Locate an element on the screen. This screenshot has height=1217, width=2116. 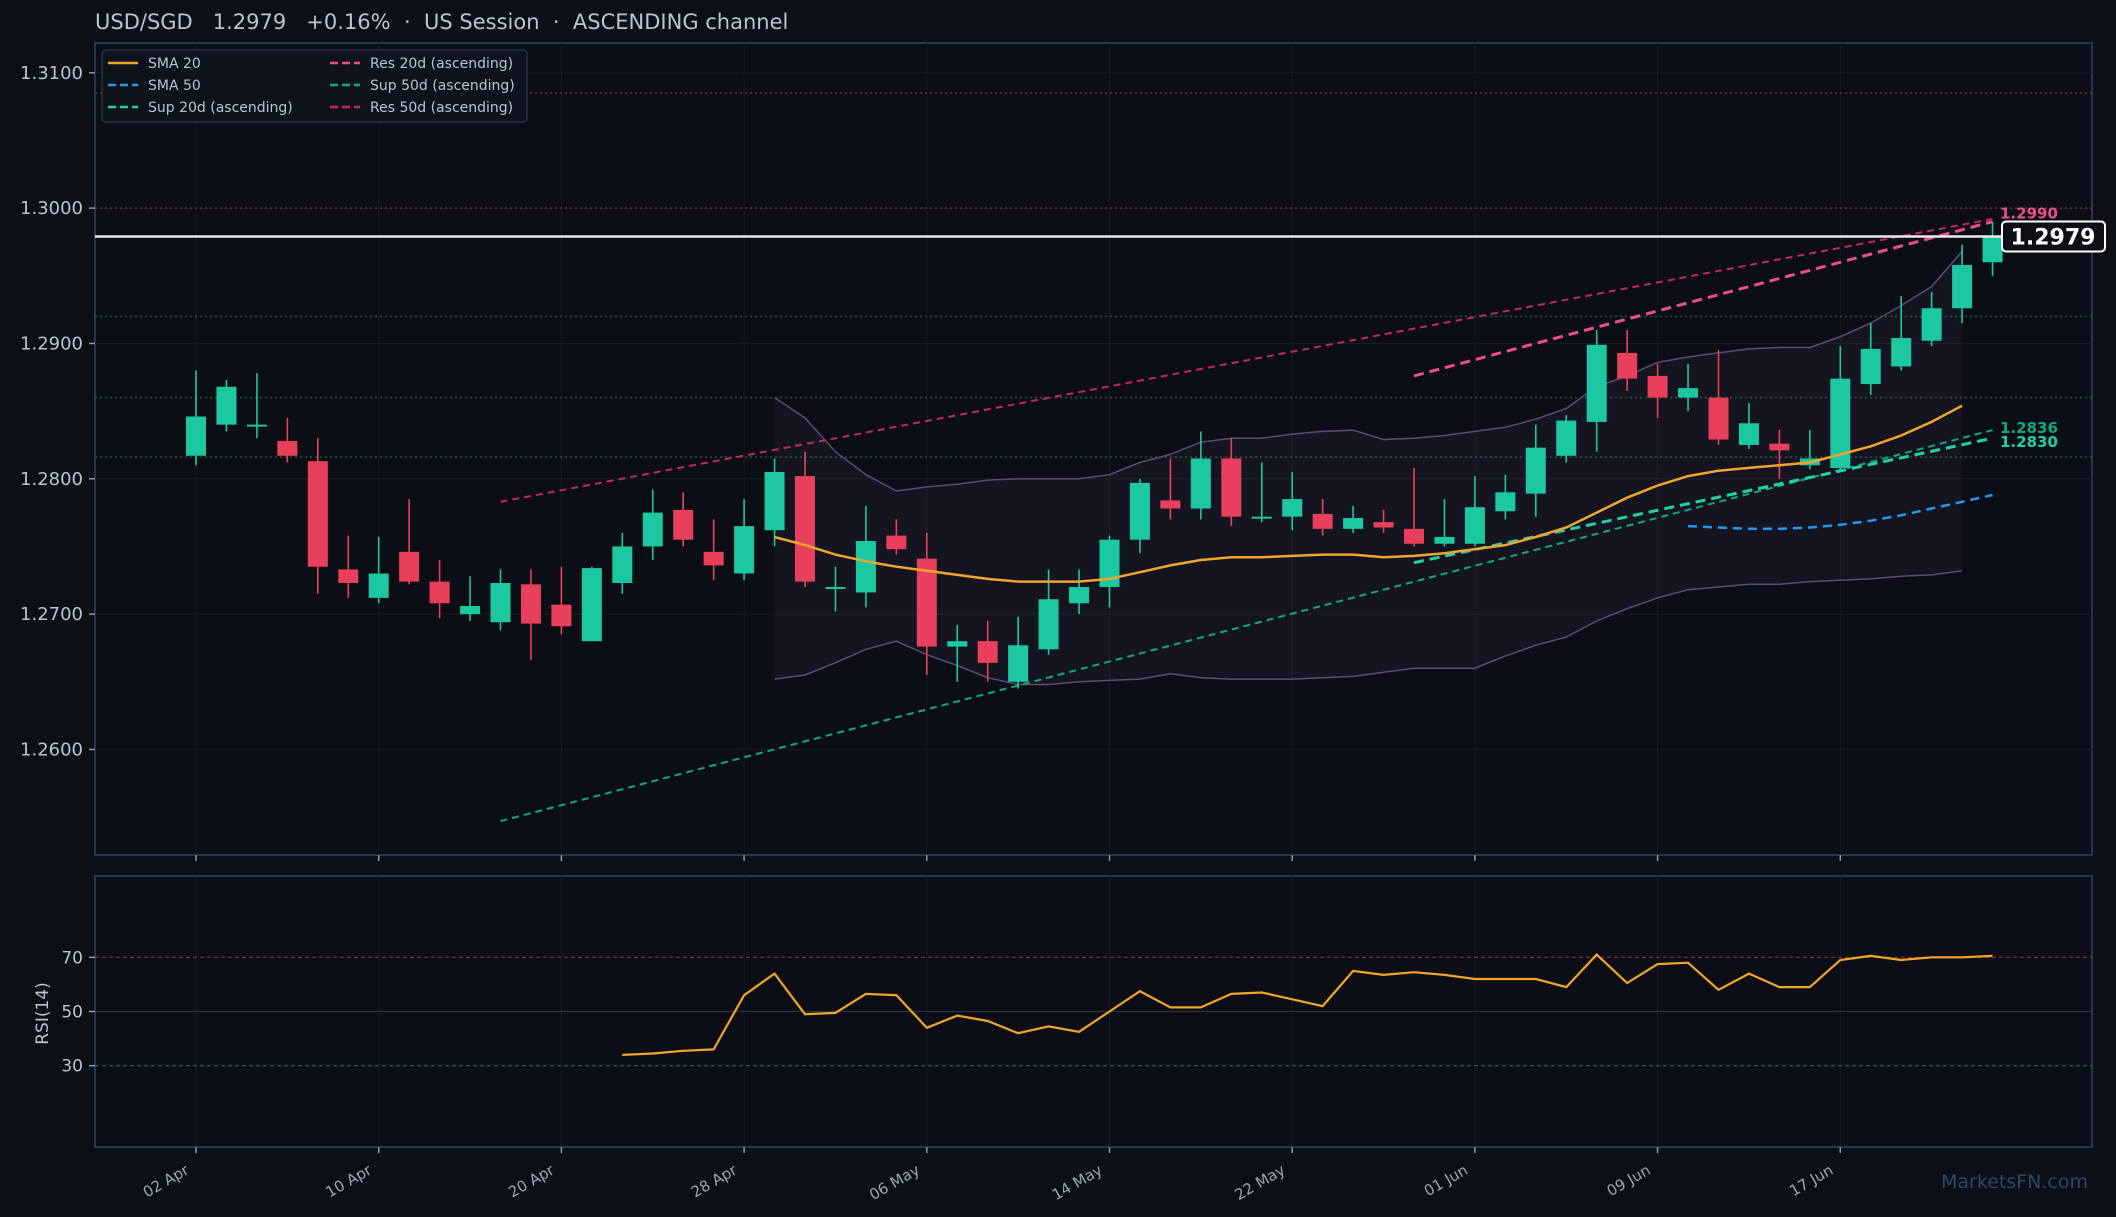
x-tick-label: 06 May is located at coordinates (894, 1182).